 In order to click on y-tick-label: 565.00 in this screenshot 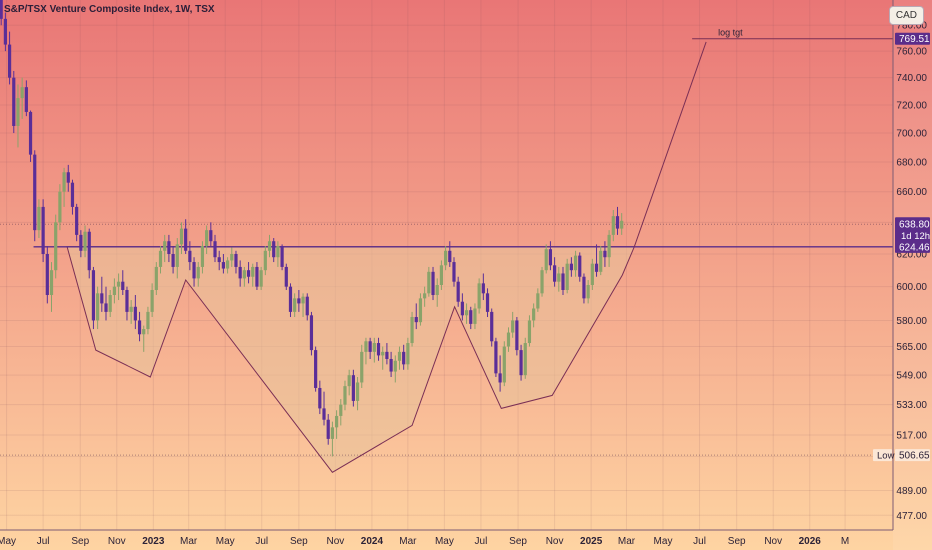, I will do `click(911, 347)`.